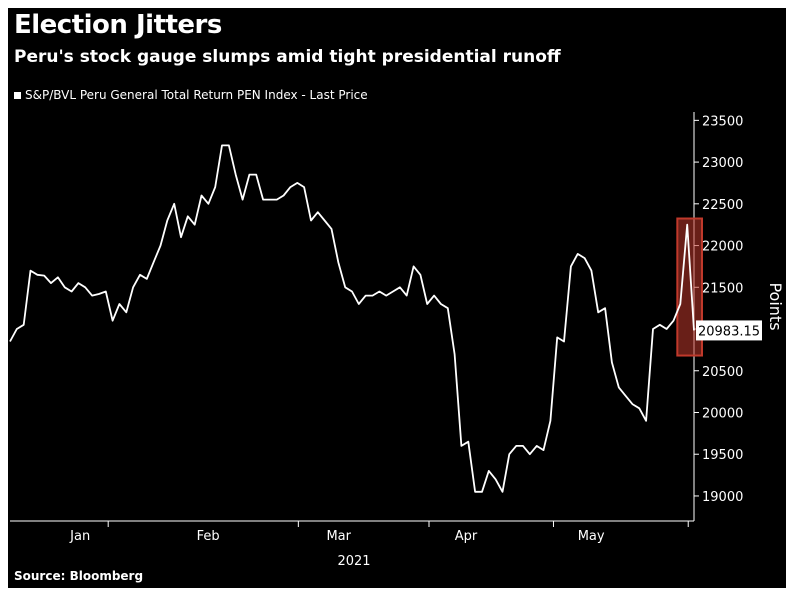 The width and height of the screenshot is (800, 600). Describe the element at coordinates (17, 95) in the screenshot. I see `legend-swatch` at that location.